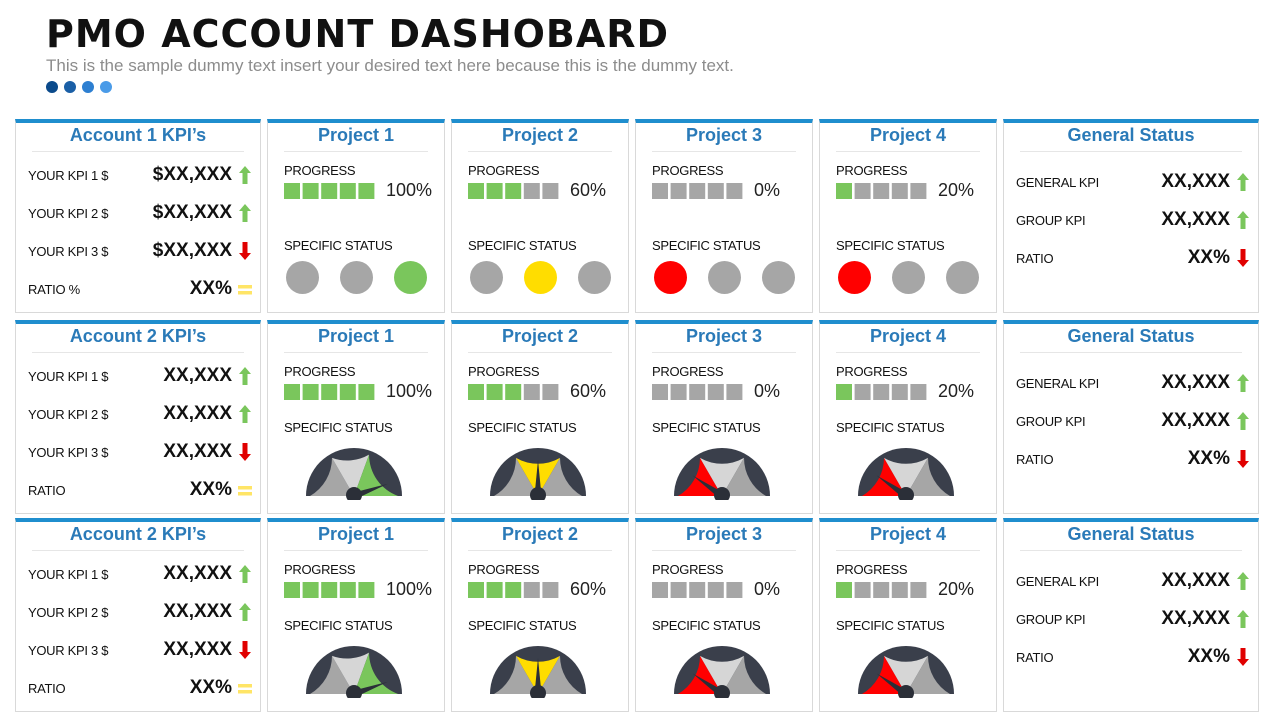  What do you see at coordinates (140, 650) in the screenshot?
I see `kpi-row: YOUR KPI 3 $ XX,XXX` at bounding box center [140, 650].